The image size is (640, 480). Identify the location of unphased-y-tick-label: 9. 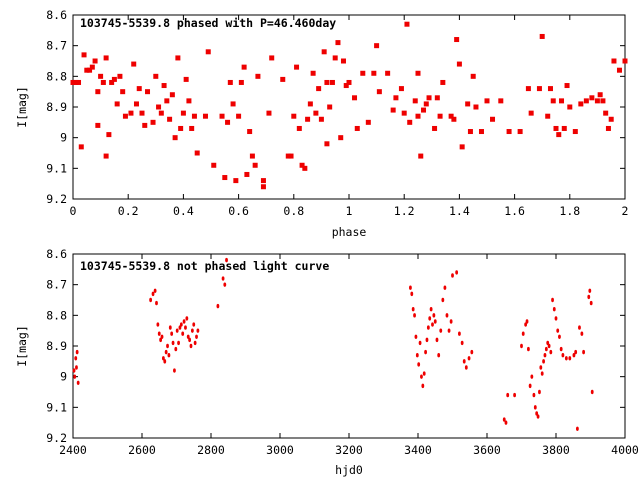
(63, 377).